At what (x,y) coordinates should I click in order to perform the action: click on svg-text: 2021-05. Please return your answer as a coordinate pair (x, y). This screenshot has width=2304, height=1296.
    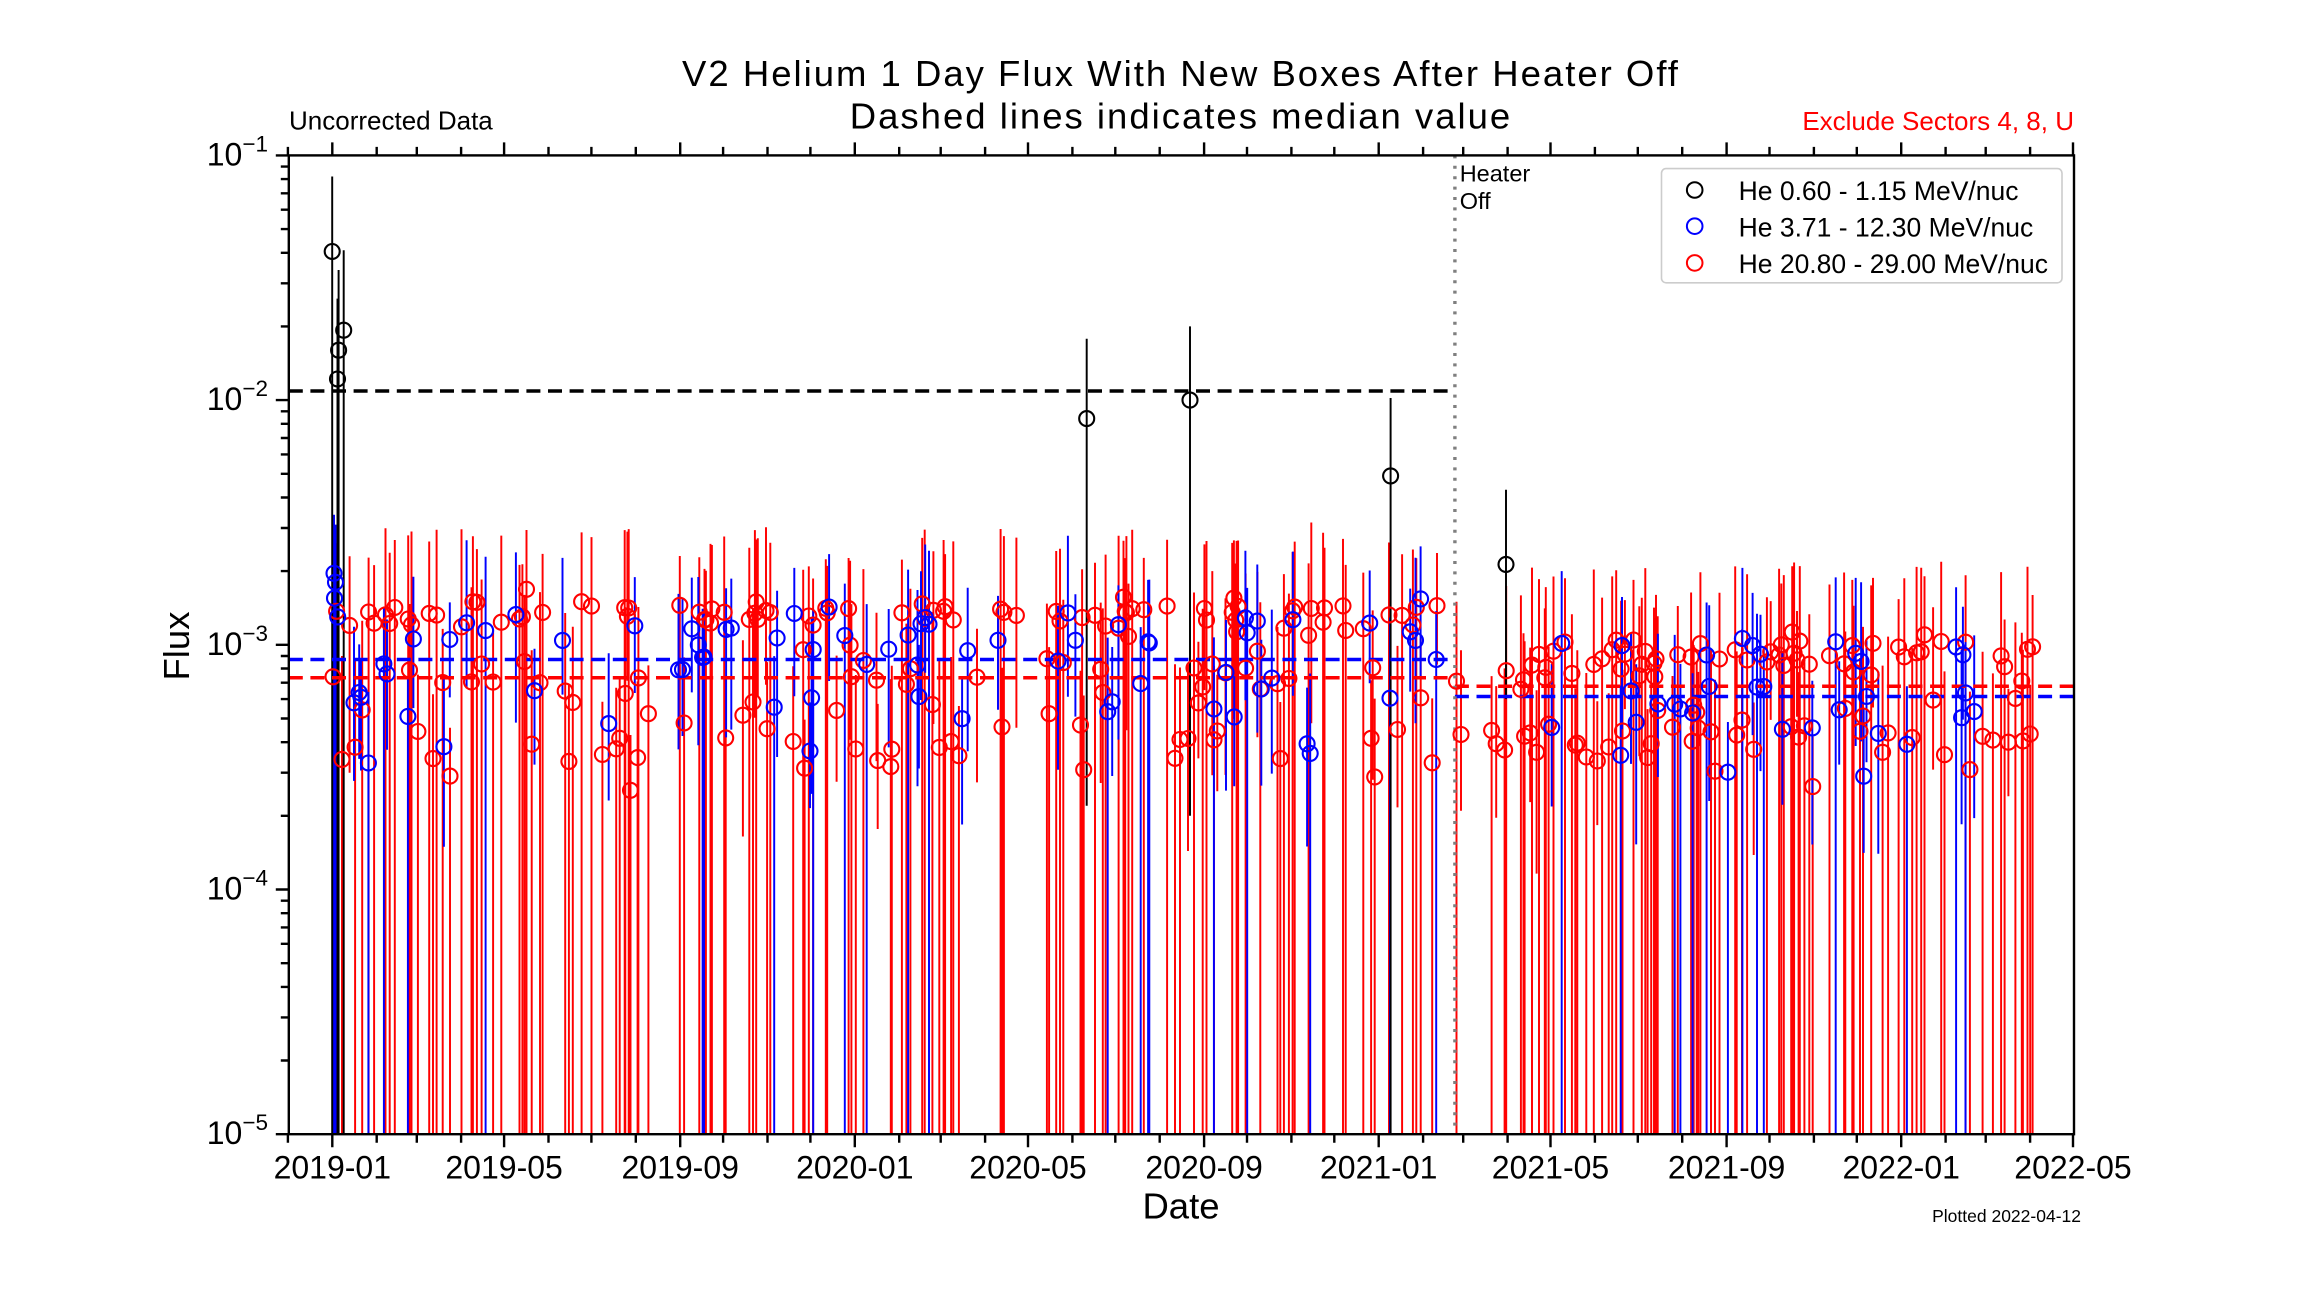
    Looking at the image, I should click on (1550, 1168).